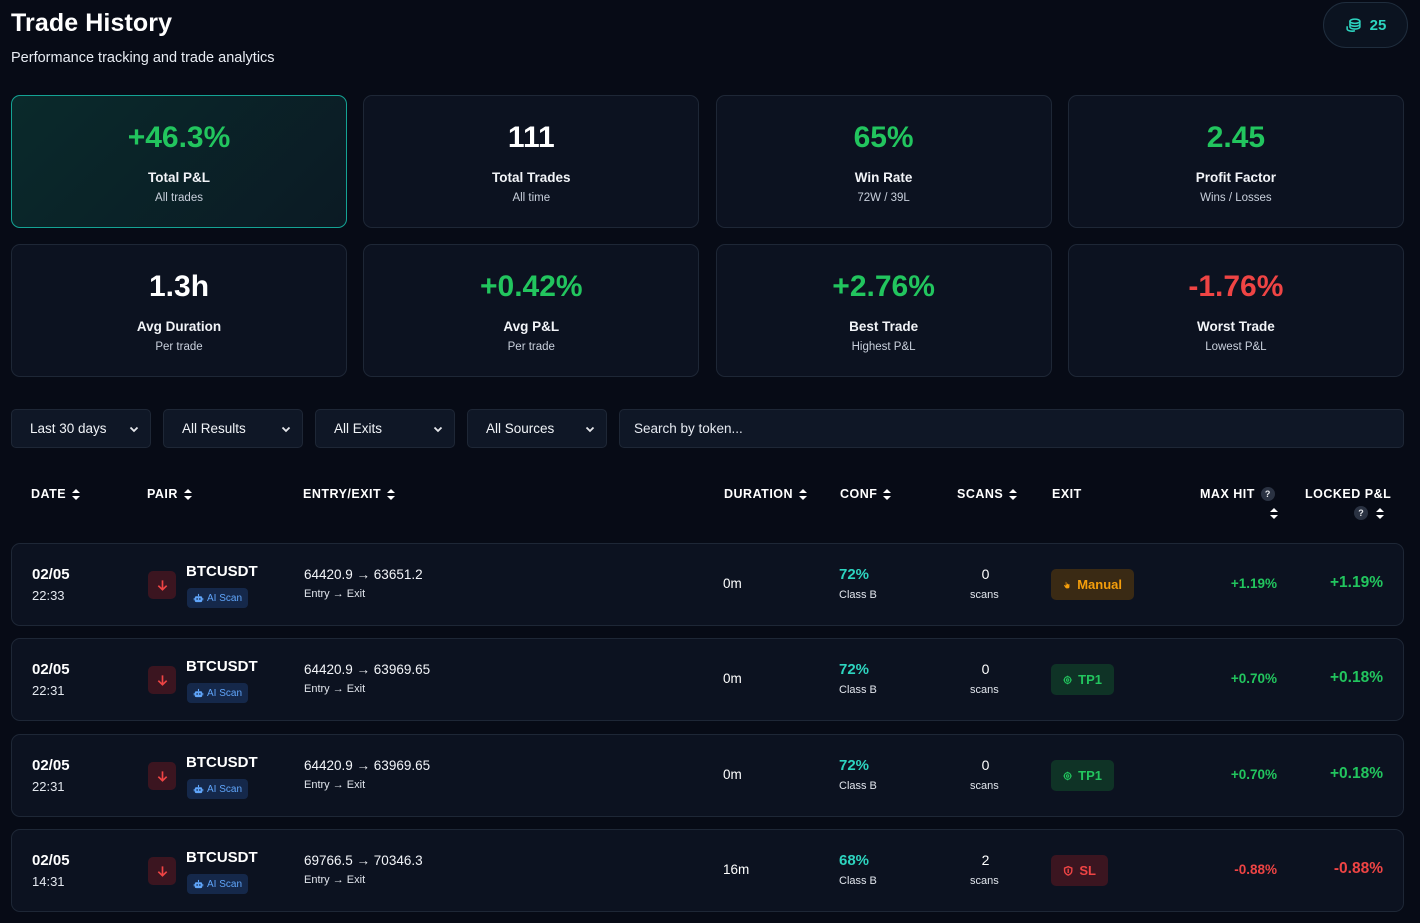 This screenshot has width=1420, height=923. What do you see at coordinates (1236, 177) in the screenshot?
I see `stat-label: Profit Factor` at bounding box center [1236, 177].